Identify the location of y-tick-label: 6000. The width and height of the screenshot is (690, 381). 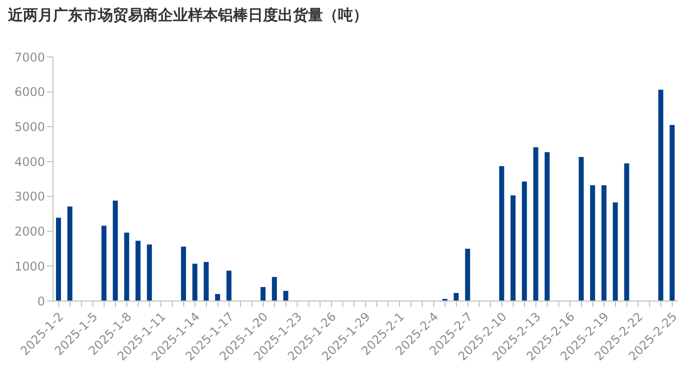
(29, 92).